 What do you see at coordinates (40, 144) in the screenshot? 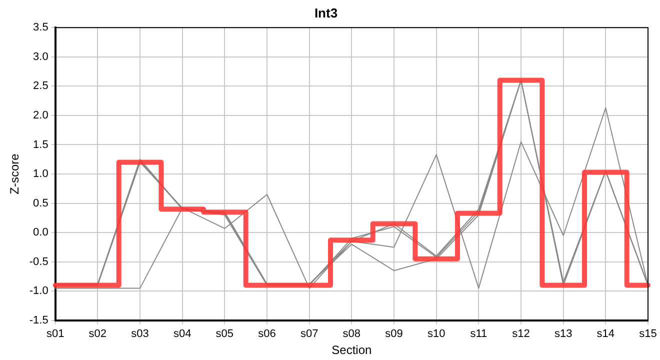
I see `y-tick-label: 1.5` at bounding box center [40, 144].